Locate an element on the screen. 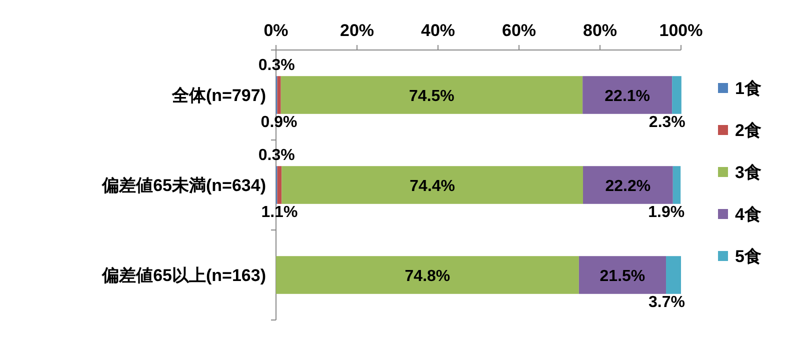  data-label: 1.9% is located at coordinates (666, 212).